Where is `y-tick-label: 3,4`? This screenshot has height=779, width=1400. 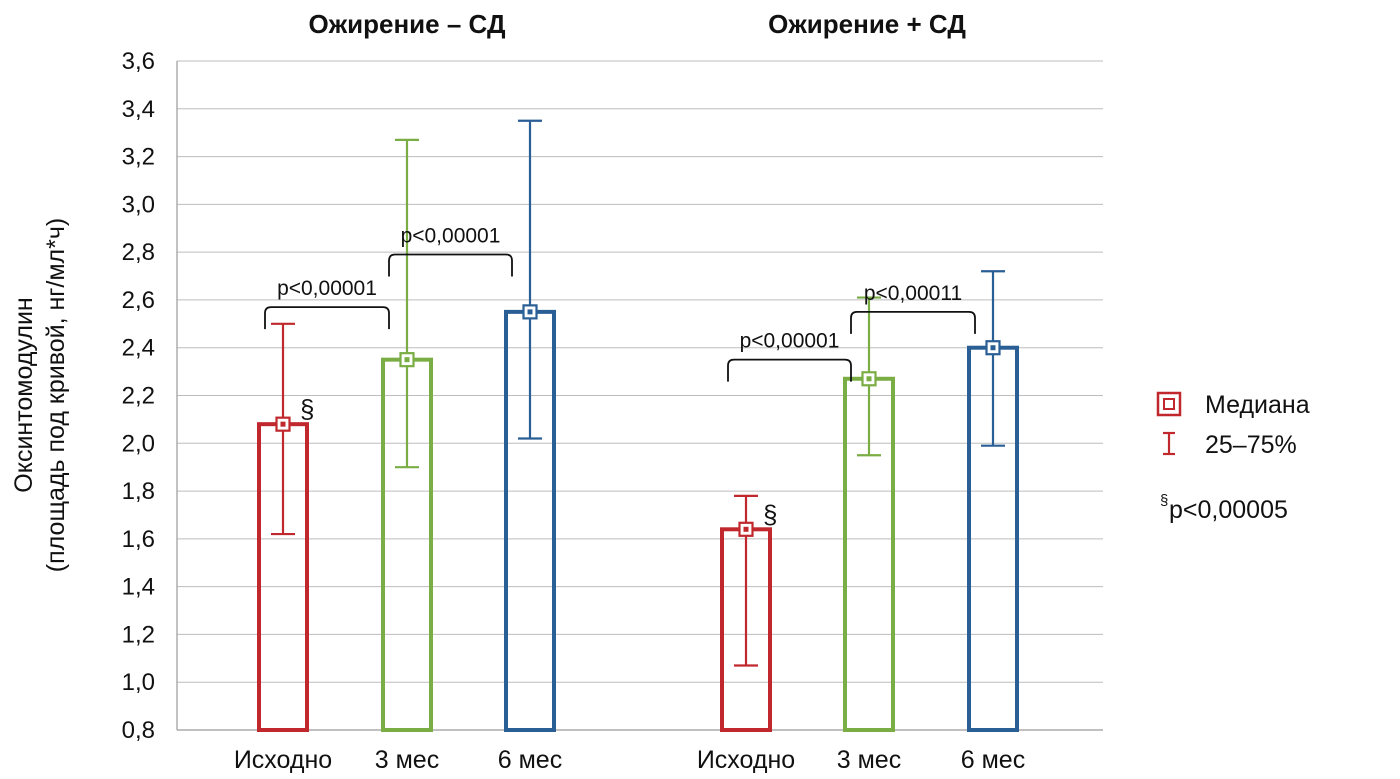 y-tick-label: 3,4 is located at coordinates (138, 109).